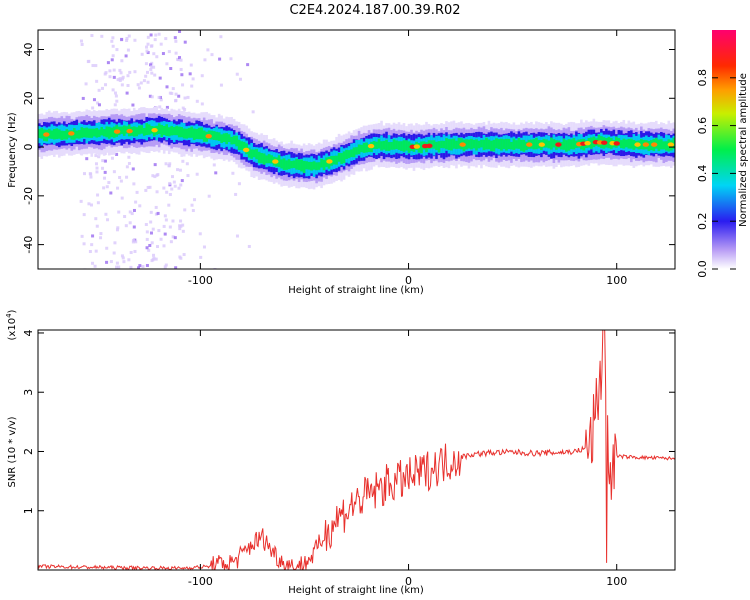  Describe the element at coordinates (9, 315) in the screenshot. I see `snr-multiplier-exp: 4` at that location.